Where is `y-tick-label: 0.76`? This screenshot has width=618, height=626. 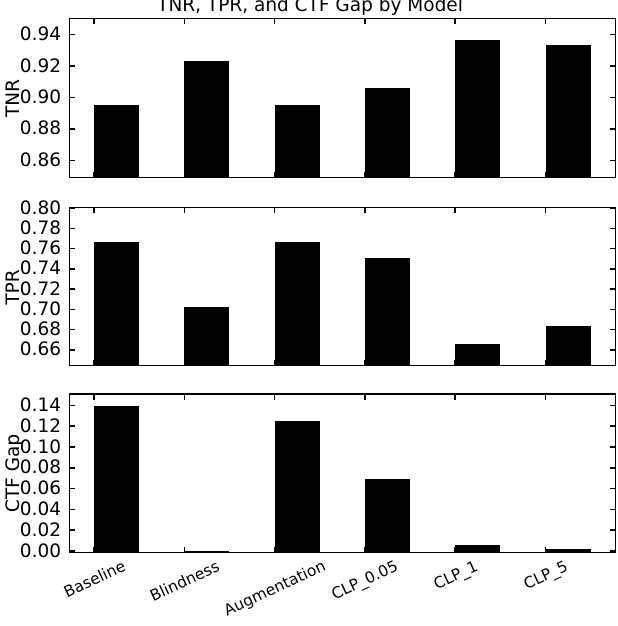 y-tick-label: 0.76 is located at coordinates (40, 248).